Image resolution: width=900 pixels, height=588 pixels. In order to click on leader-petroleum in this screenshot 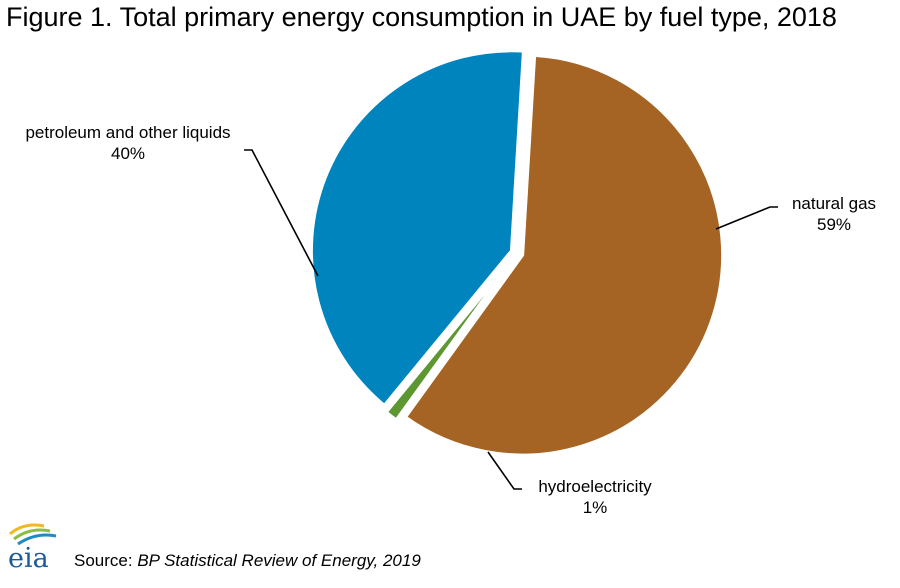, I will do `click(281, 213)`.